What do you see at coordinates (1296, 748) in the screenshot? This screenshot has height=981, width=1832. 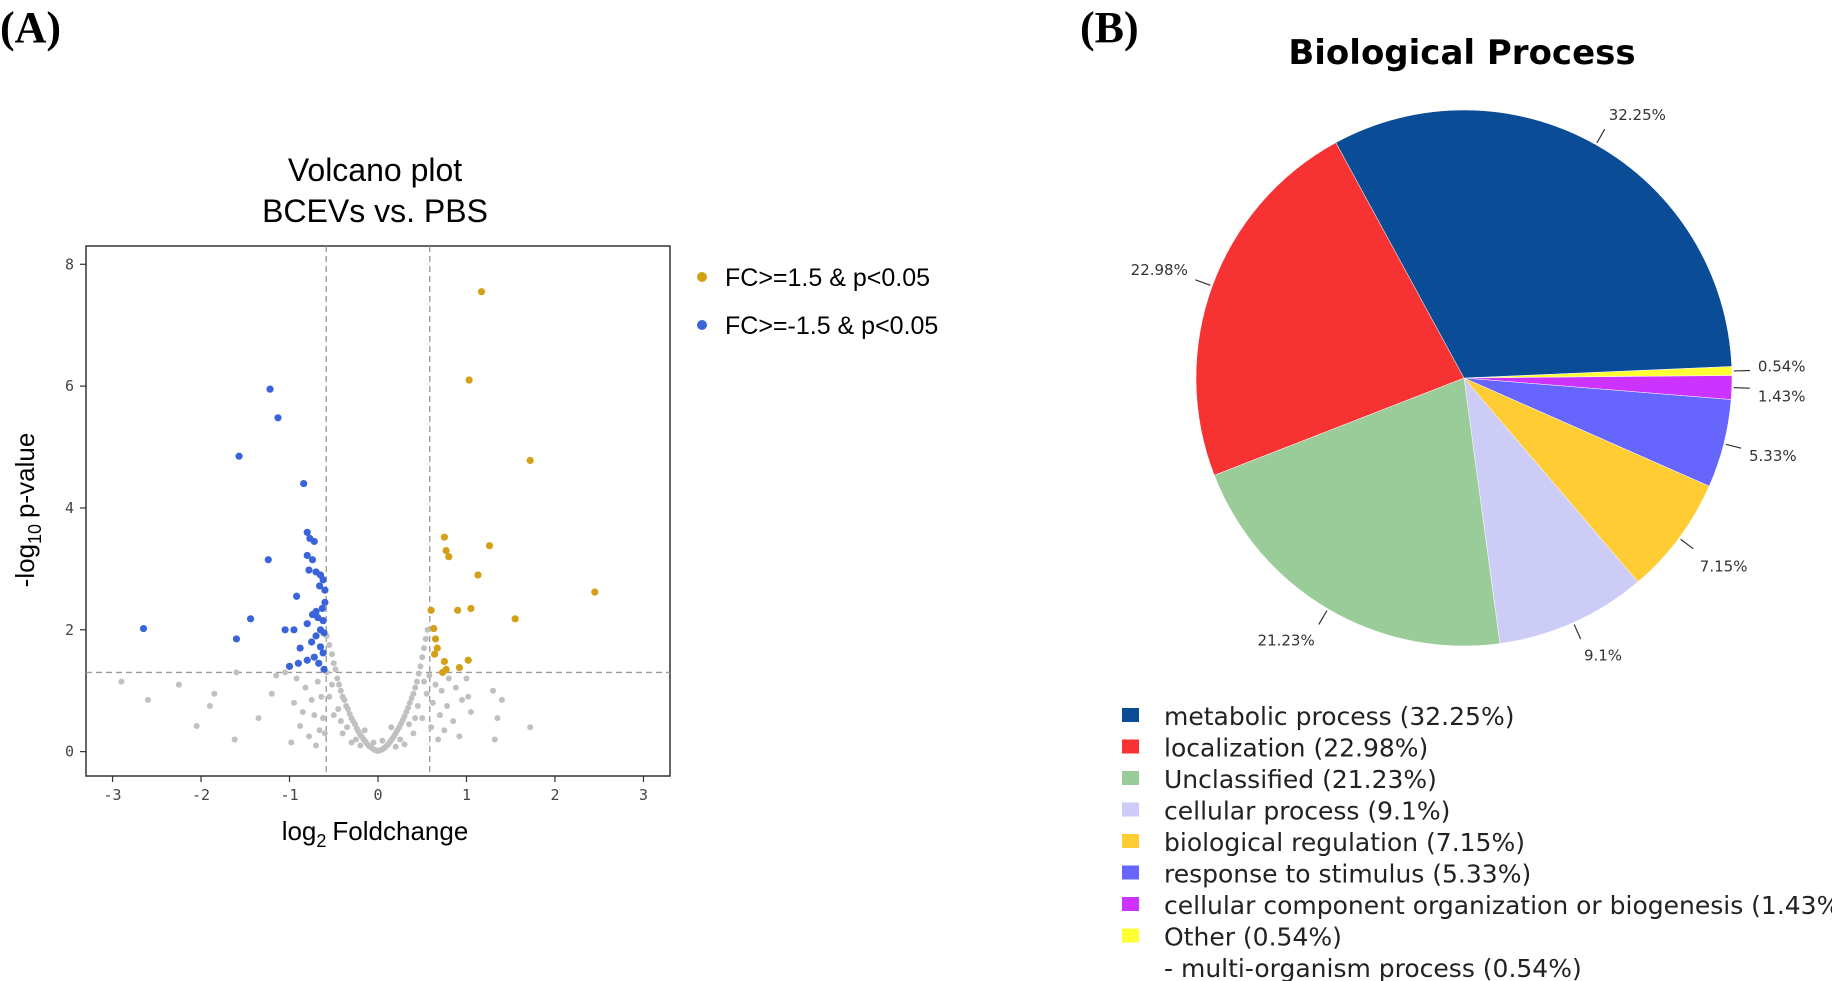 I see `pie-legend-label: localization (22.98%)` at bounding box center [1296, 748].